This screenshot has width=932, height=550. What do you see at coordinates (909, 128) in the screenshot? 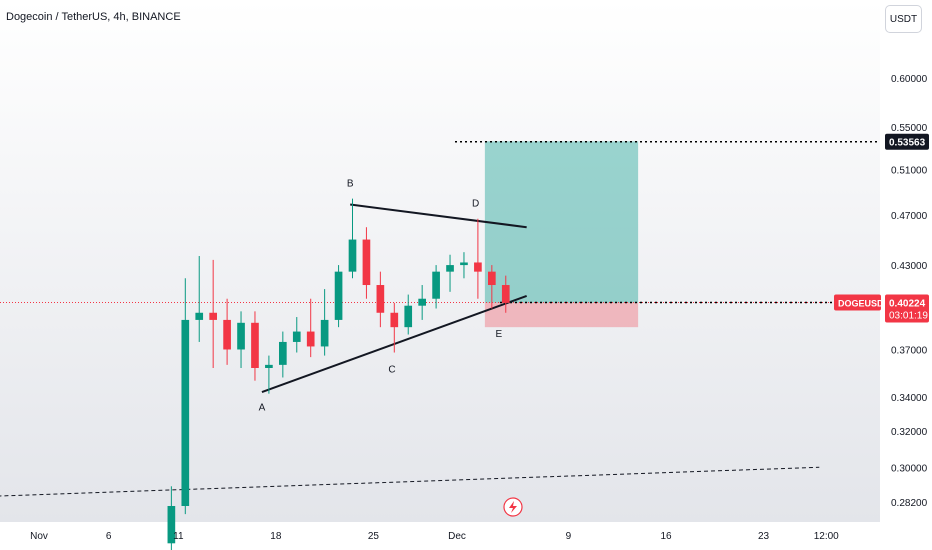
I see `y-tick-label: 0.55000` at bounding box center [909, 128].